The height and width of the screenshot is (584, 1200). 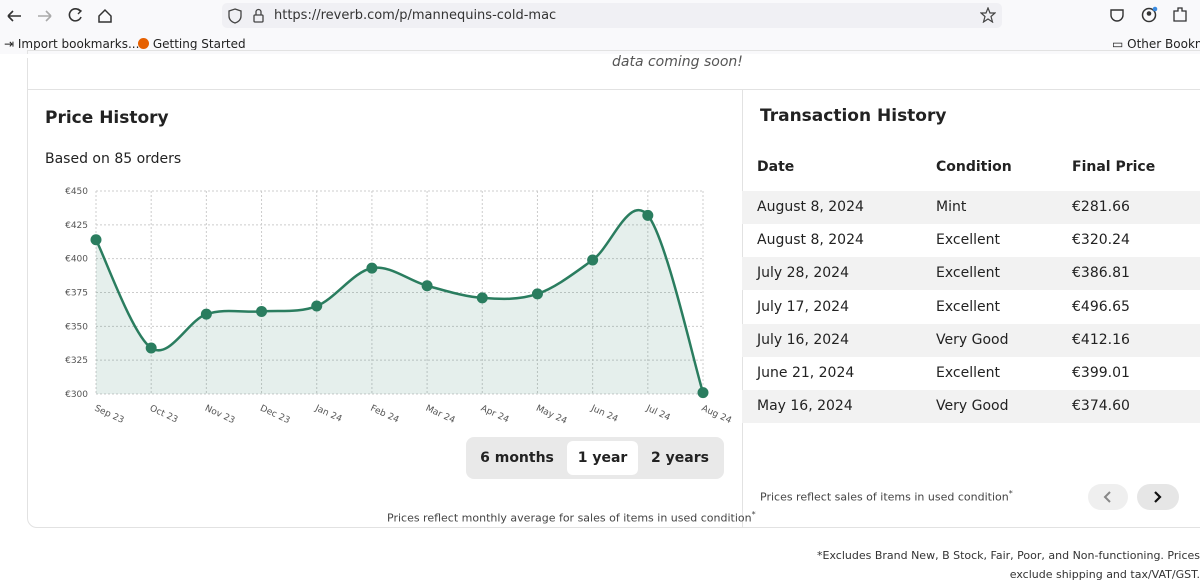 I want to click on y-tick-label: €425, so click(x=76, y=226).